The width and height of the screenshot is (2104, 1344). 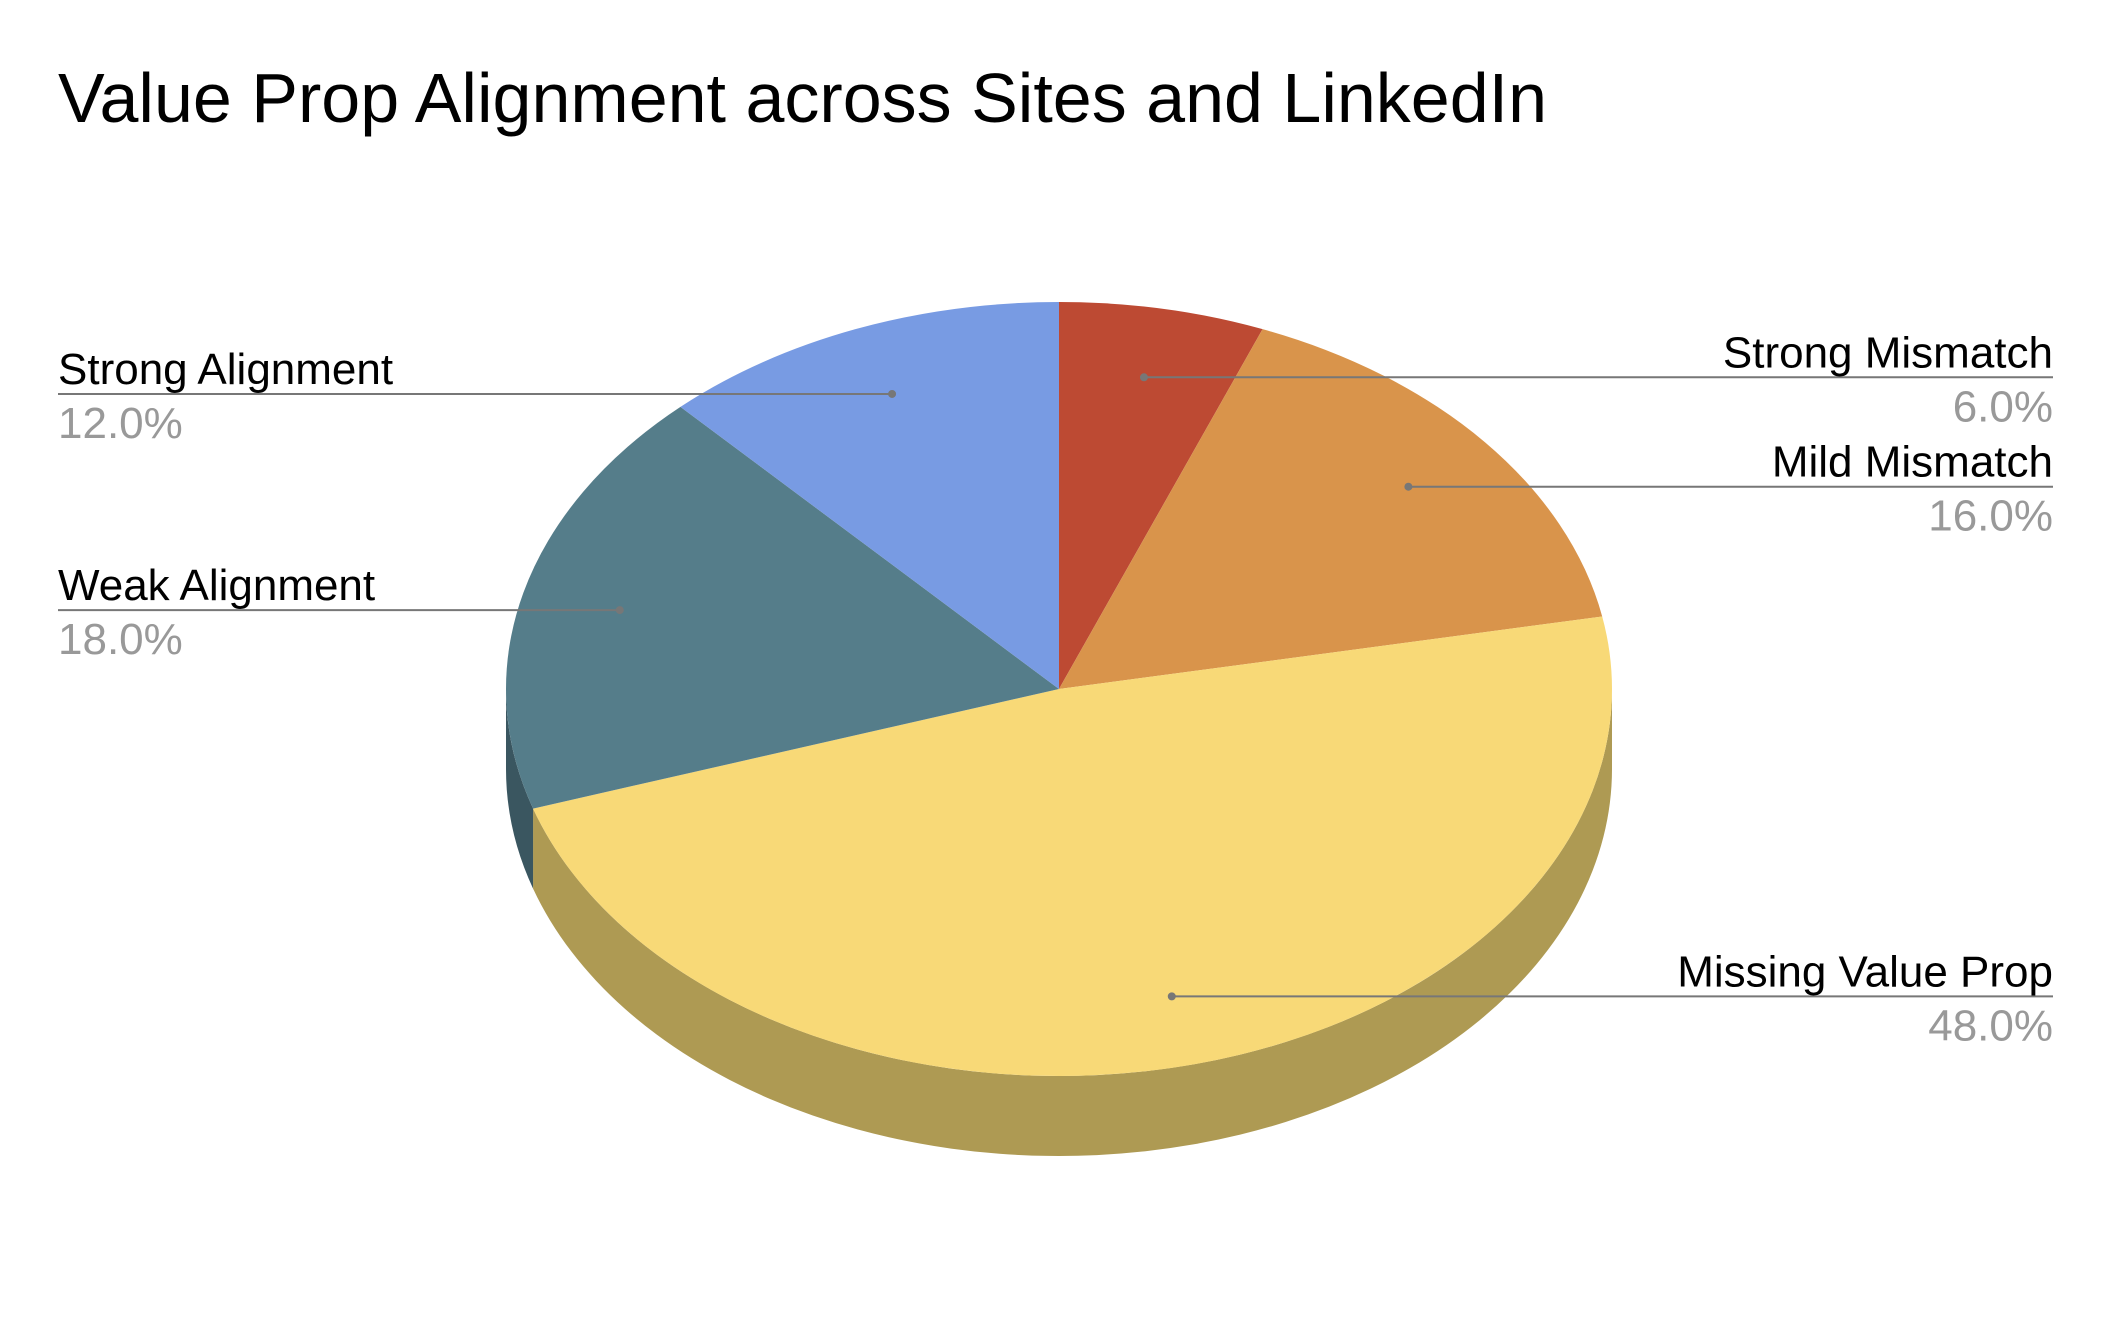 I want to click on pie-side-weak-alignment, so click(x=520, y=789).